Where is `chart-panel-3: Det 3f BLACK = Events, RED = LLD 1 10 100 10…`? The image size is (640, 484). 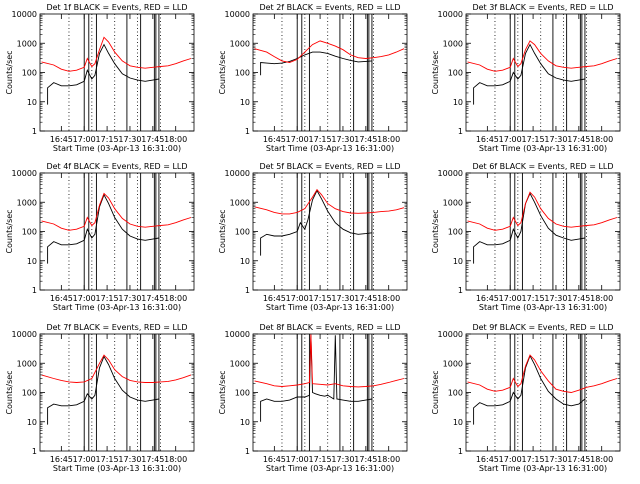 chart-panel-3: Det 3f BLACK = Events, RED = LLD 1 10 100 10… is located at coordinates (526, 78).